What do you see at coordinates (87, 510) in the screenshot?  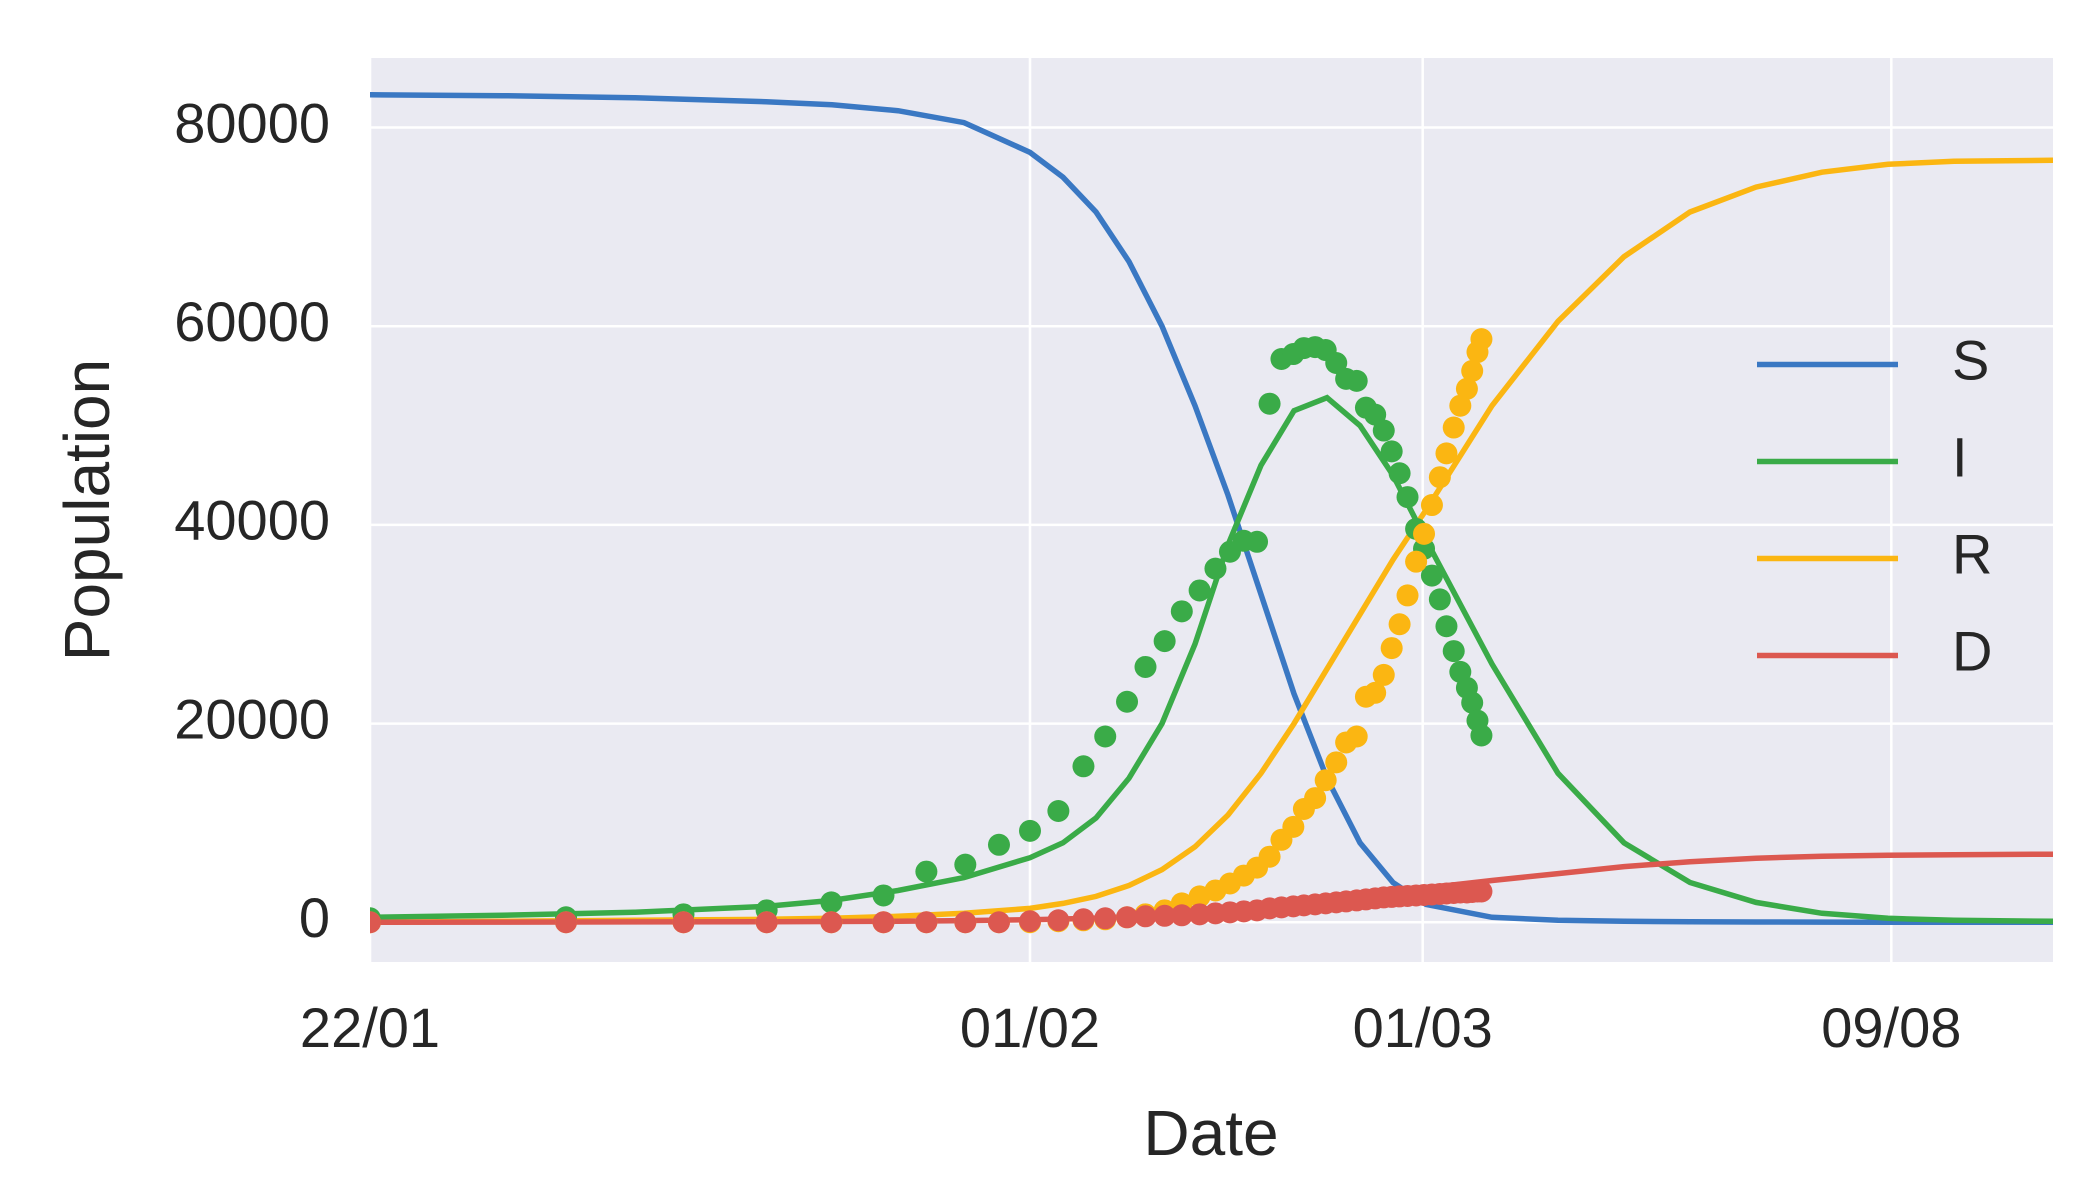 I see `y-axis-label: Population` at bounding box center [87, 510].